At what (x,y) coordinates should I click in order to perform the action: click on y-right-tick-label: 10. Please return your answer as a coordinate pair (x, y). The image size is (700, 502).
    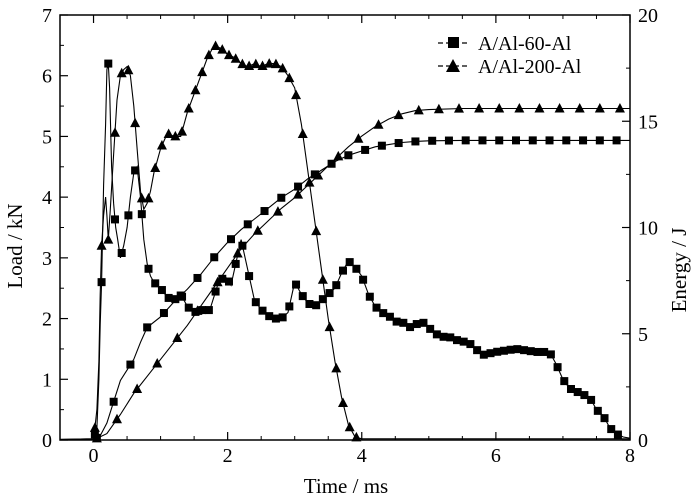
    Looking at the image, I should click on (648, 229).